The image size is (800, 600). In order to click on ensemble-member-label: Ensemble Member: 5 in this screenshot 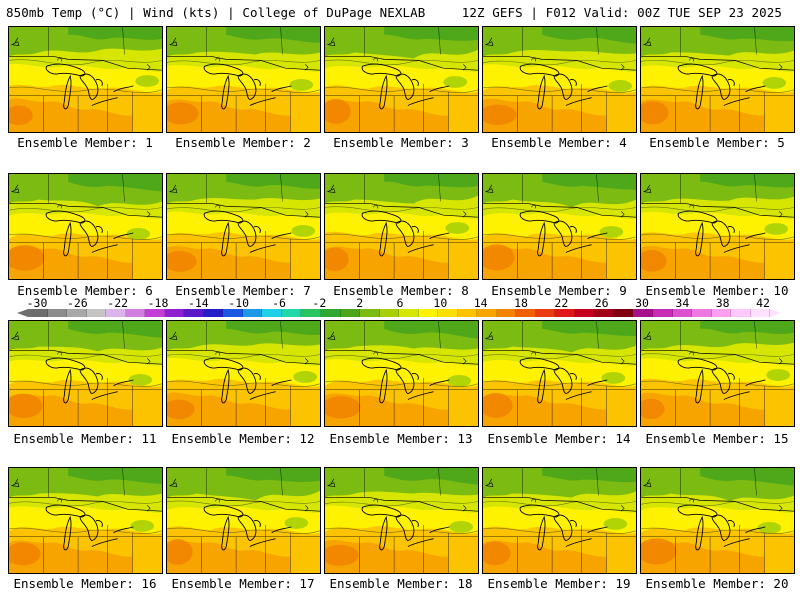, I will do `click(717, 142)`.